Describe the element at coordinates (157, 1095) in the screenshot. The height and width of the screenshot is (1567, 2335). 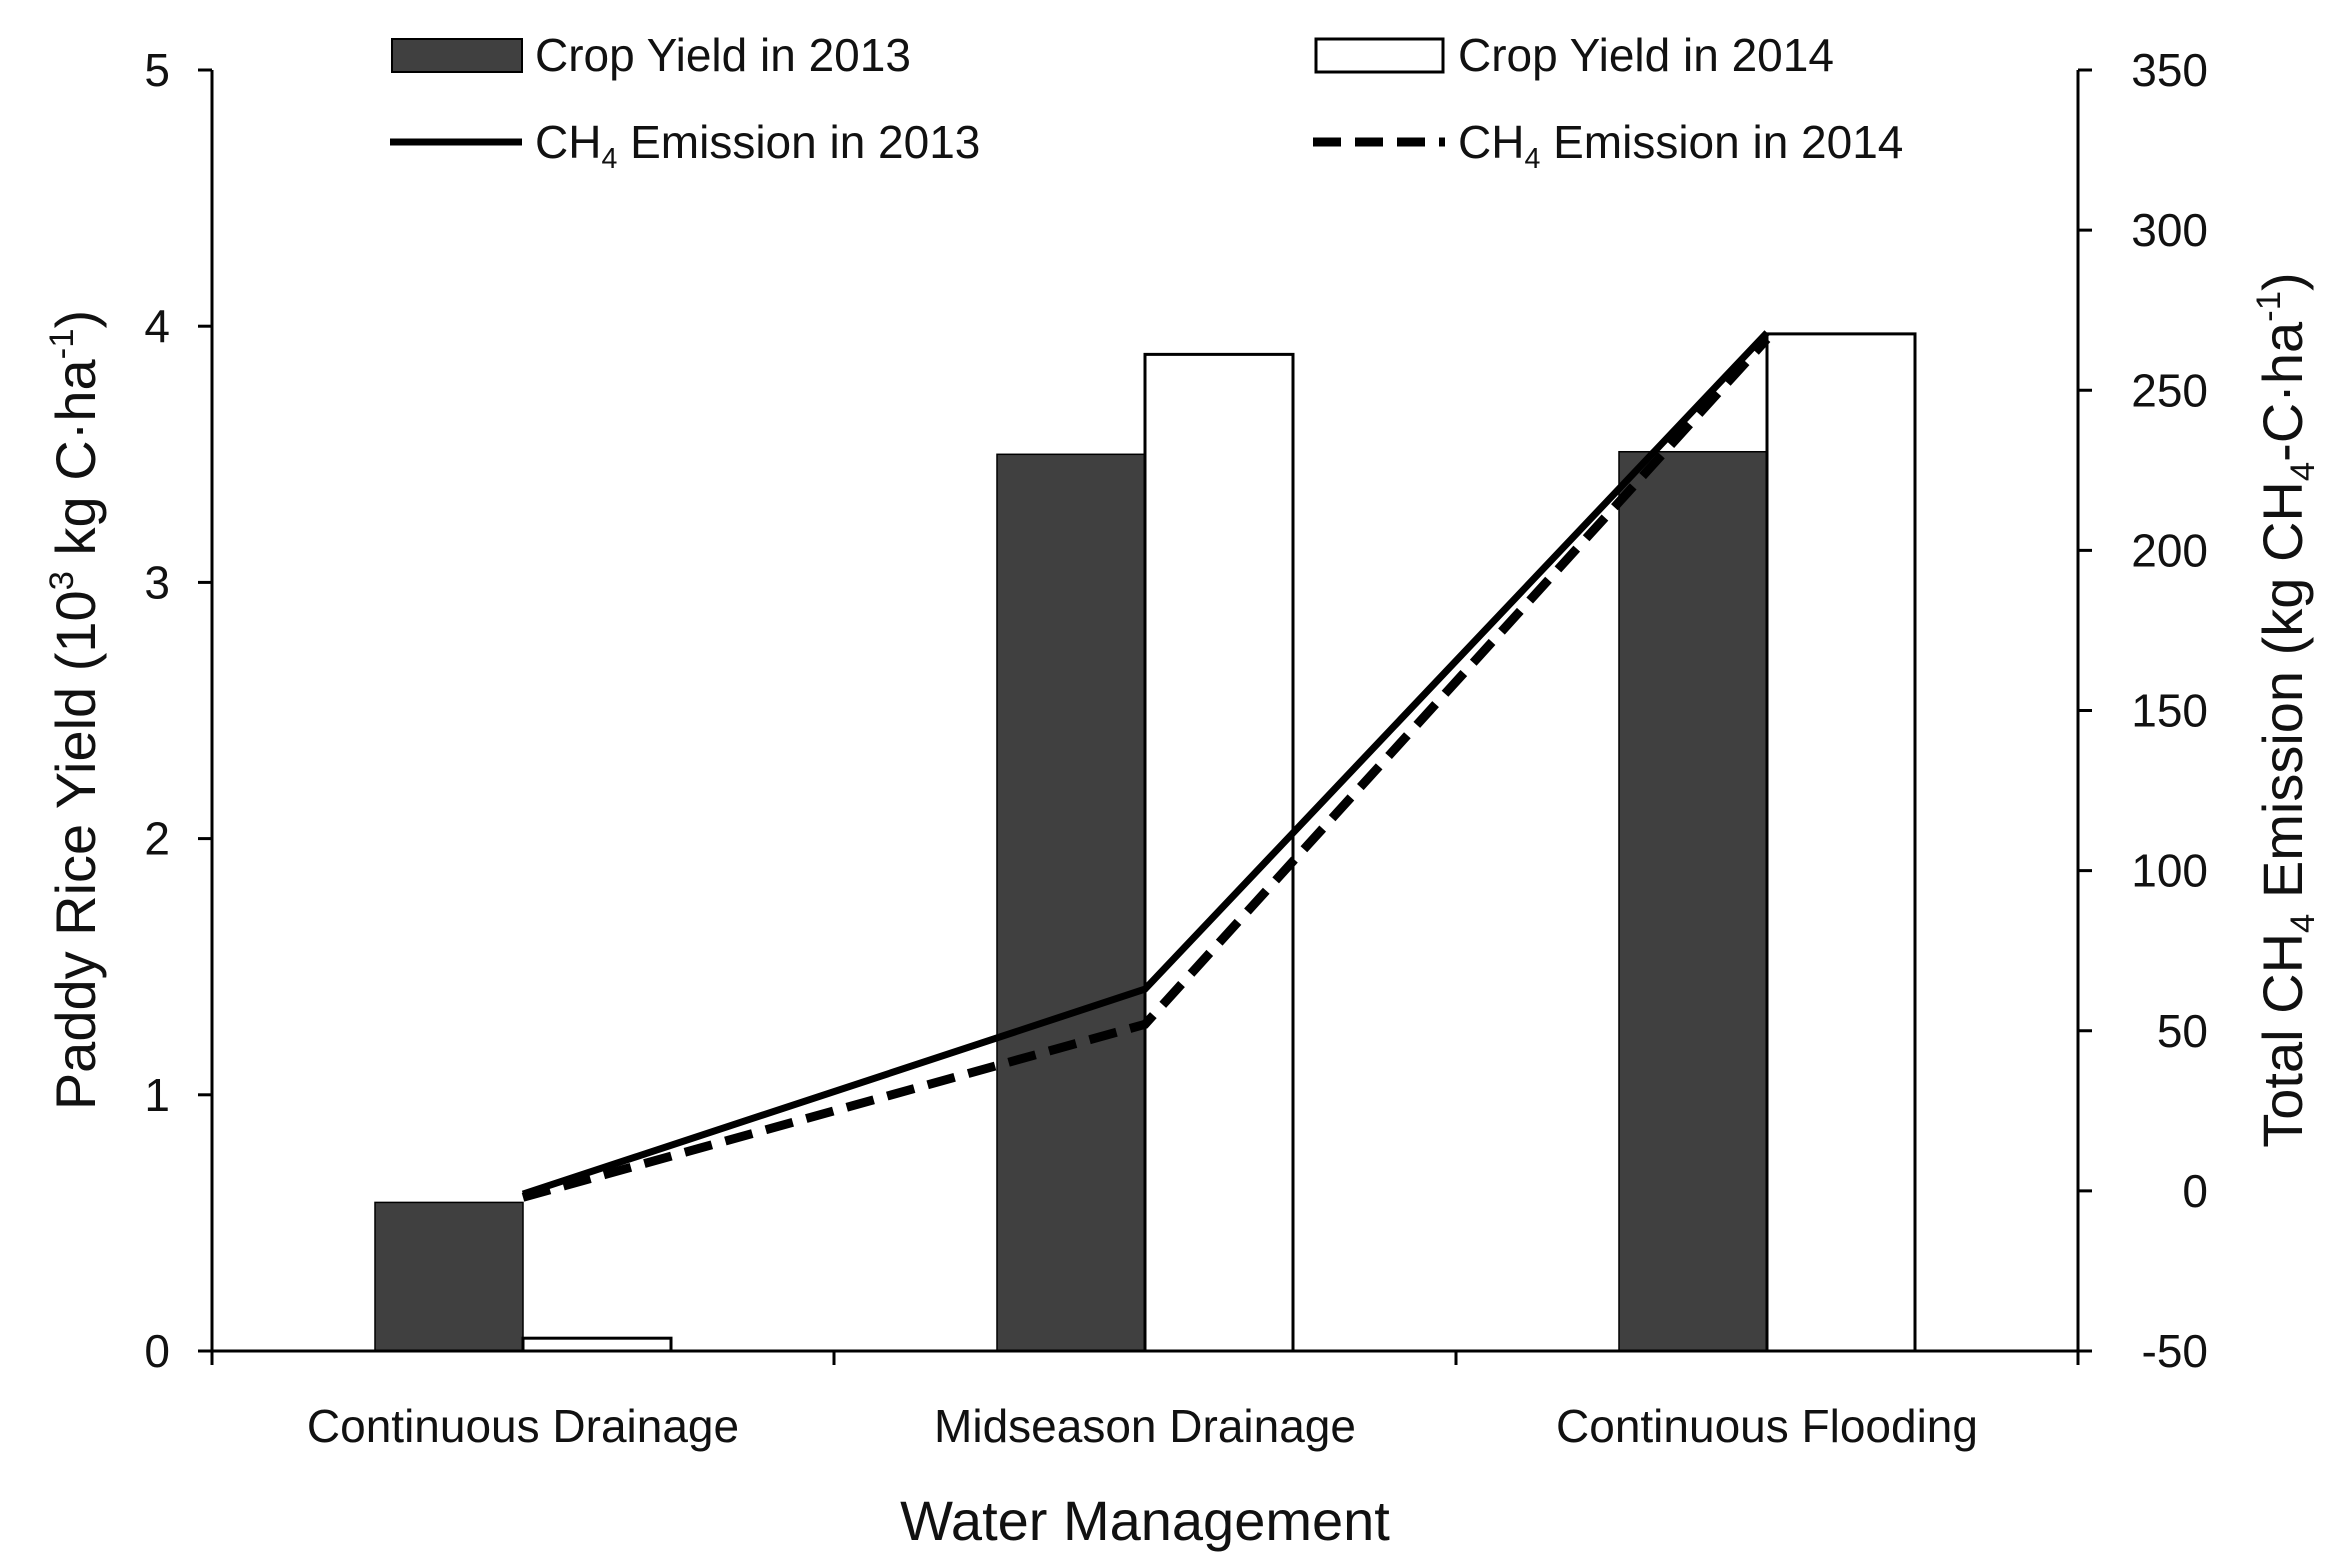
I see `left-tick-label: 1` at that location.